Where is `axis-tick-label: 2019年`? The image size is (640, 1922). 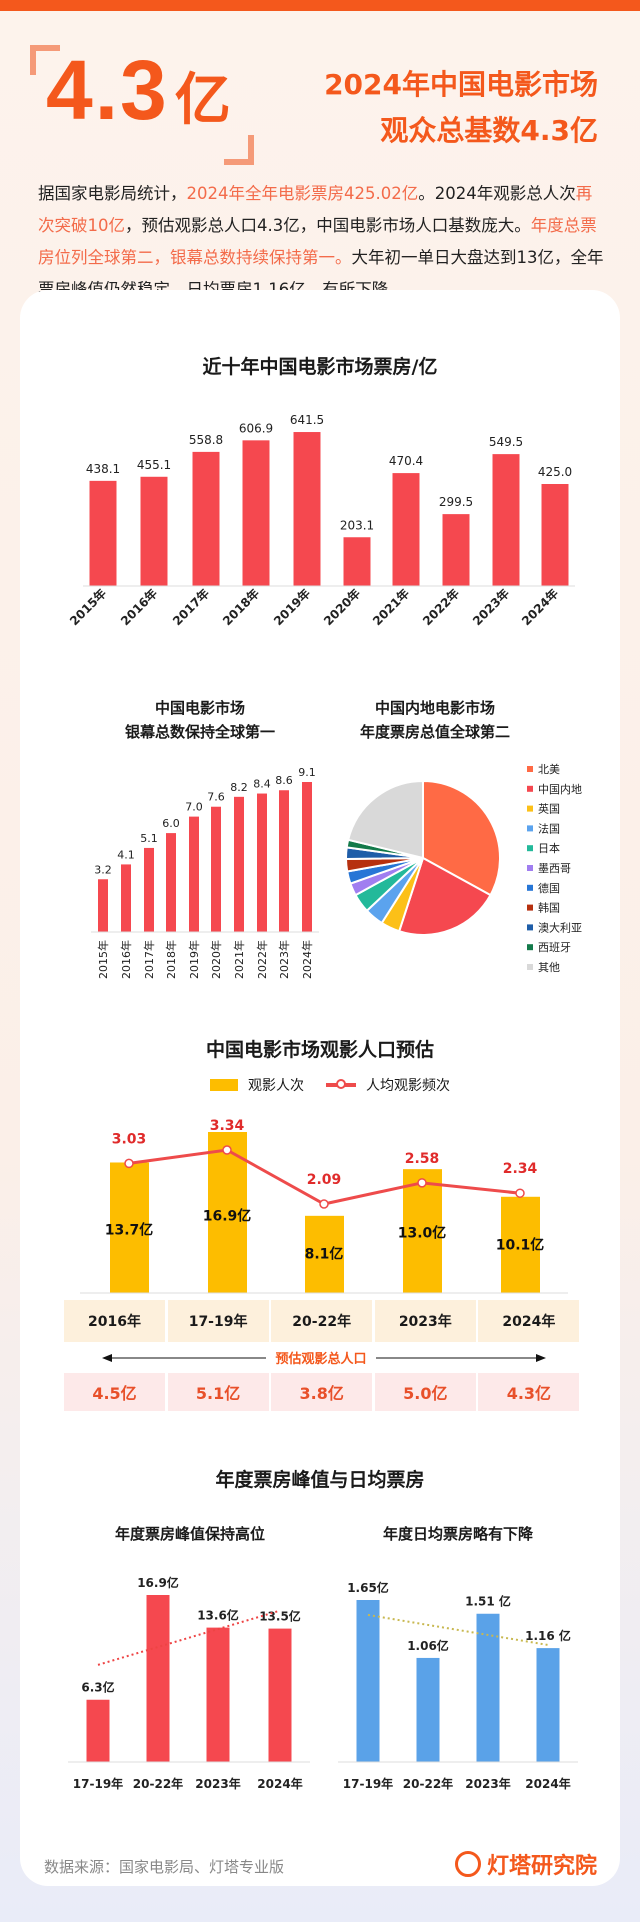 axis-tick-label: 2019年 is located at coordinates (291, 607).